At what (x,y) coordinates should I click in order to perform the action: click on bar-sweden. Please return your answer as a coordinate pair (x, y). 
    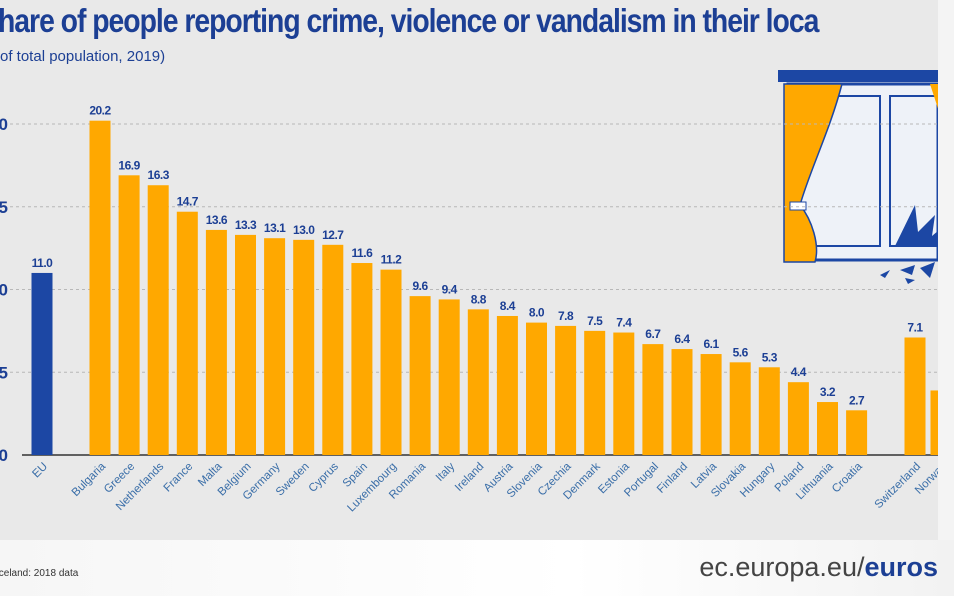
    Looking at the image, I should click on (304, 347).